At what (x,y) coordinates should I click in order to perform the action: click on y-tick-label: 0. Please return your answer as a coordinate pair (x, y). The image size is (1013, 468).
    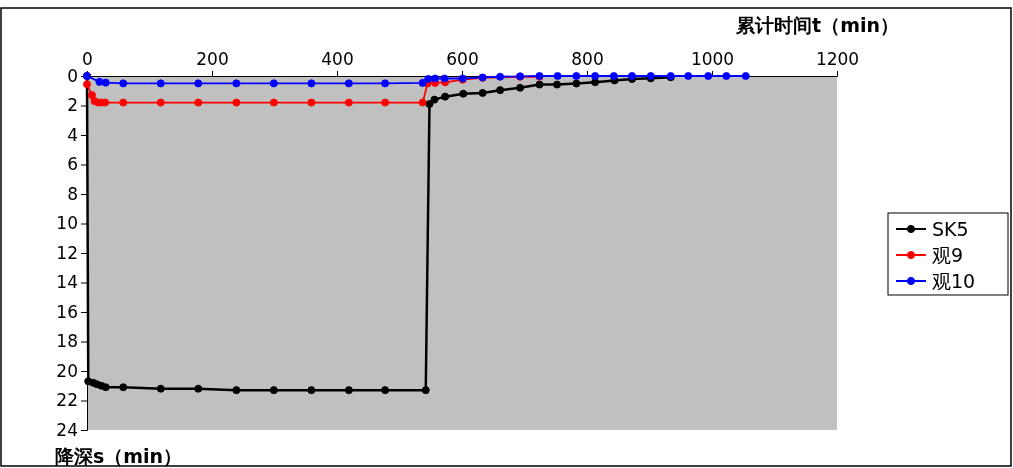
    Looking at the image, I should click on (72, 75).